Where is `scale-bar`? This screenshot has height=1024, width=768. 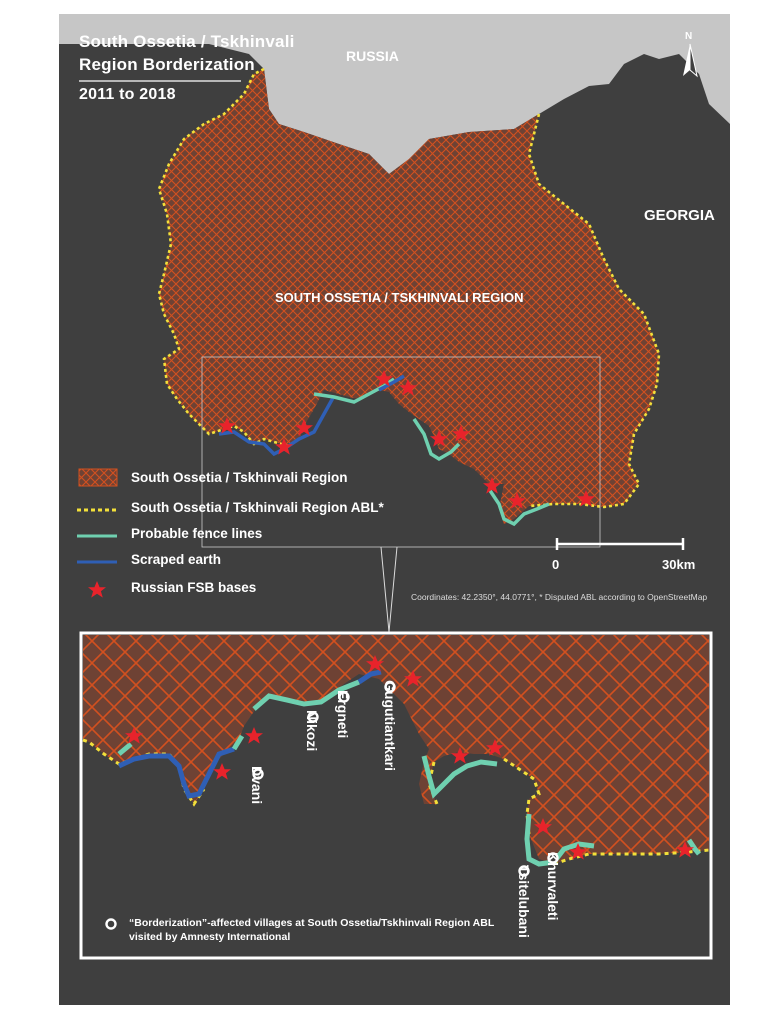 scale-bar is located at coordinates (620, 544).